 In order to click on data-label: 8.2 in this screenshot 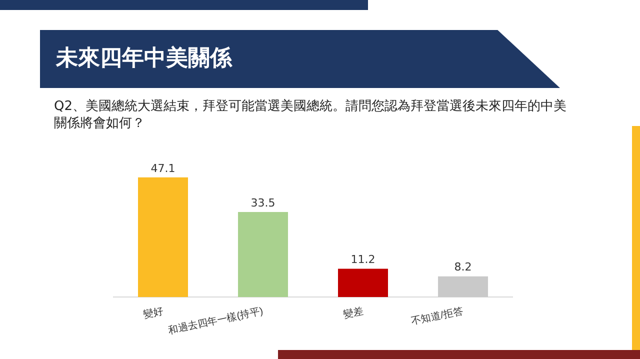, I will do `click(463, 267)`.